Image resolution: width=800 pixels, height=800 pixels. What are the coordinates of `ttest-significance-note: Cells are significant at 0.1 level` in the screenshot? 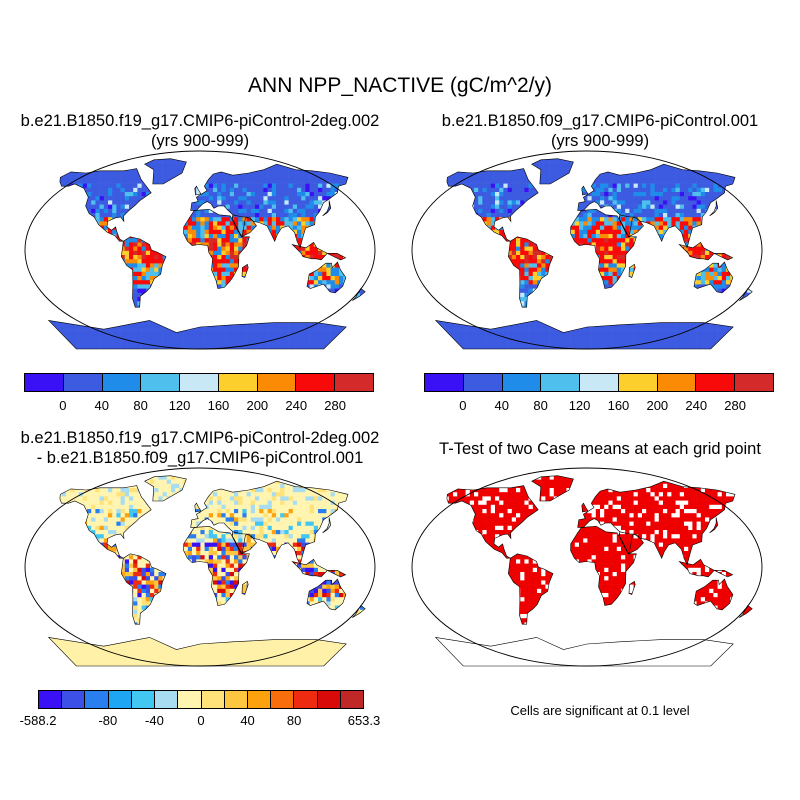 It's located at (600, 710).